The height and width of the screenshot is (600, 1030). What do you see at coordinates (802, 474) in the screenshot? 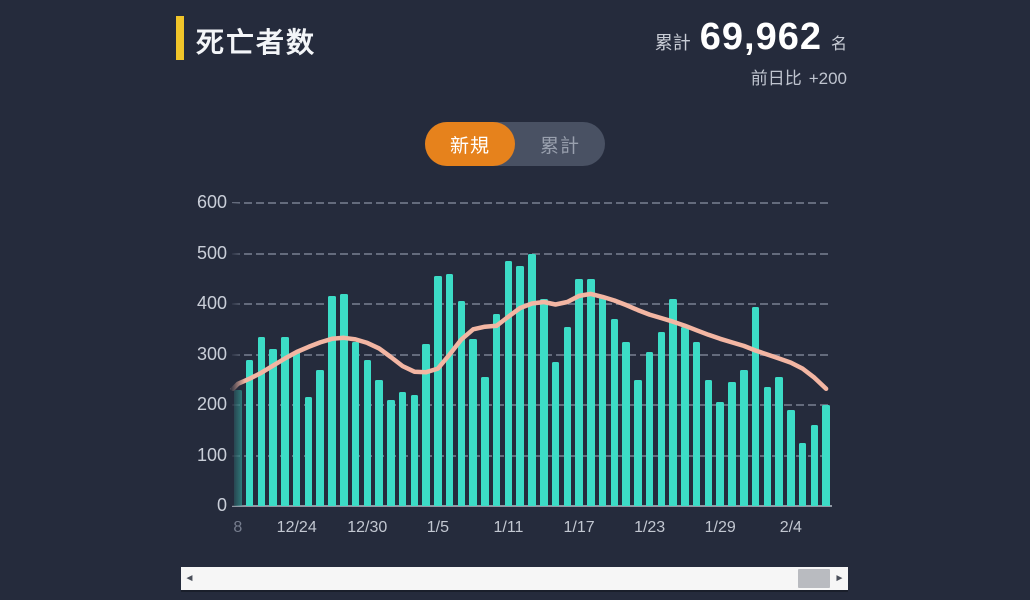
I see `bar-2/5` at bounding box center [802, 474].